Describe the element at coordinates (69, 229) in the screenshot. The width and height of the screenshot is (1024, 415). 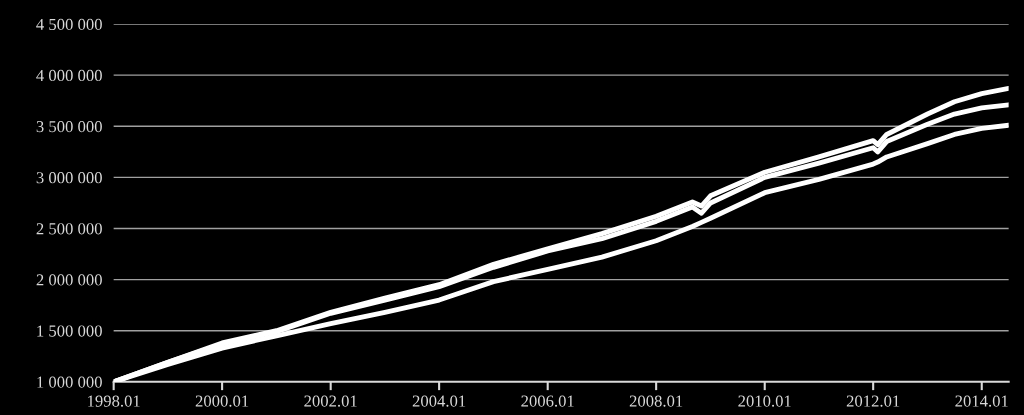
I see `y-tick-label: 2 500 000` at that location.